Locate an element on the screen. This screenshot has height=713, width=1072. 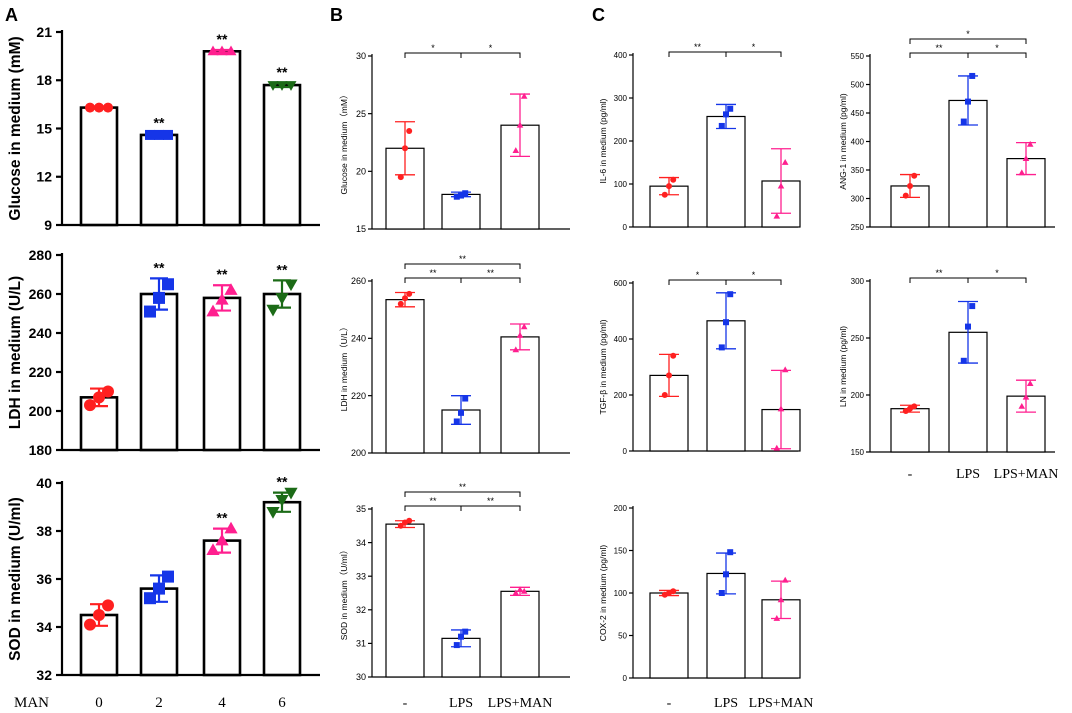
a1-y-tick-label: 12 is located at coordinates (44, 177).